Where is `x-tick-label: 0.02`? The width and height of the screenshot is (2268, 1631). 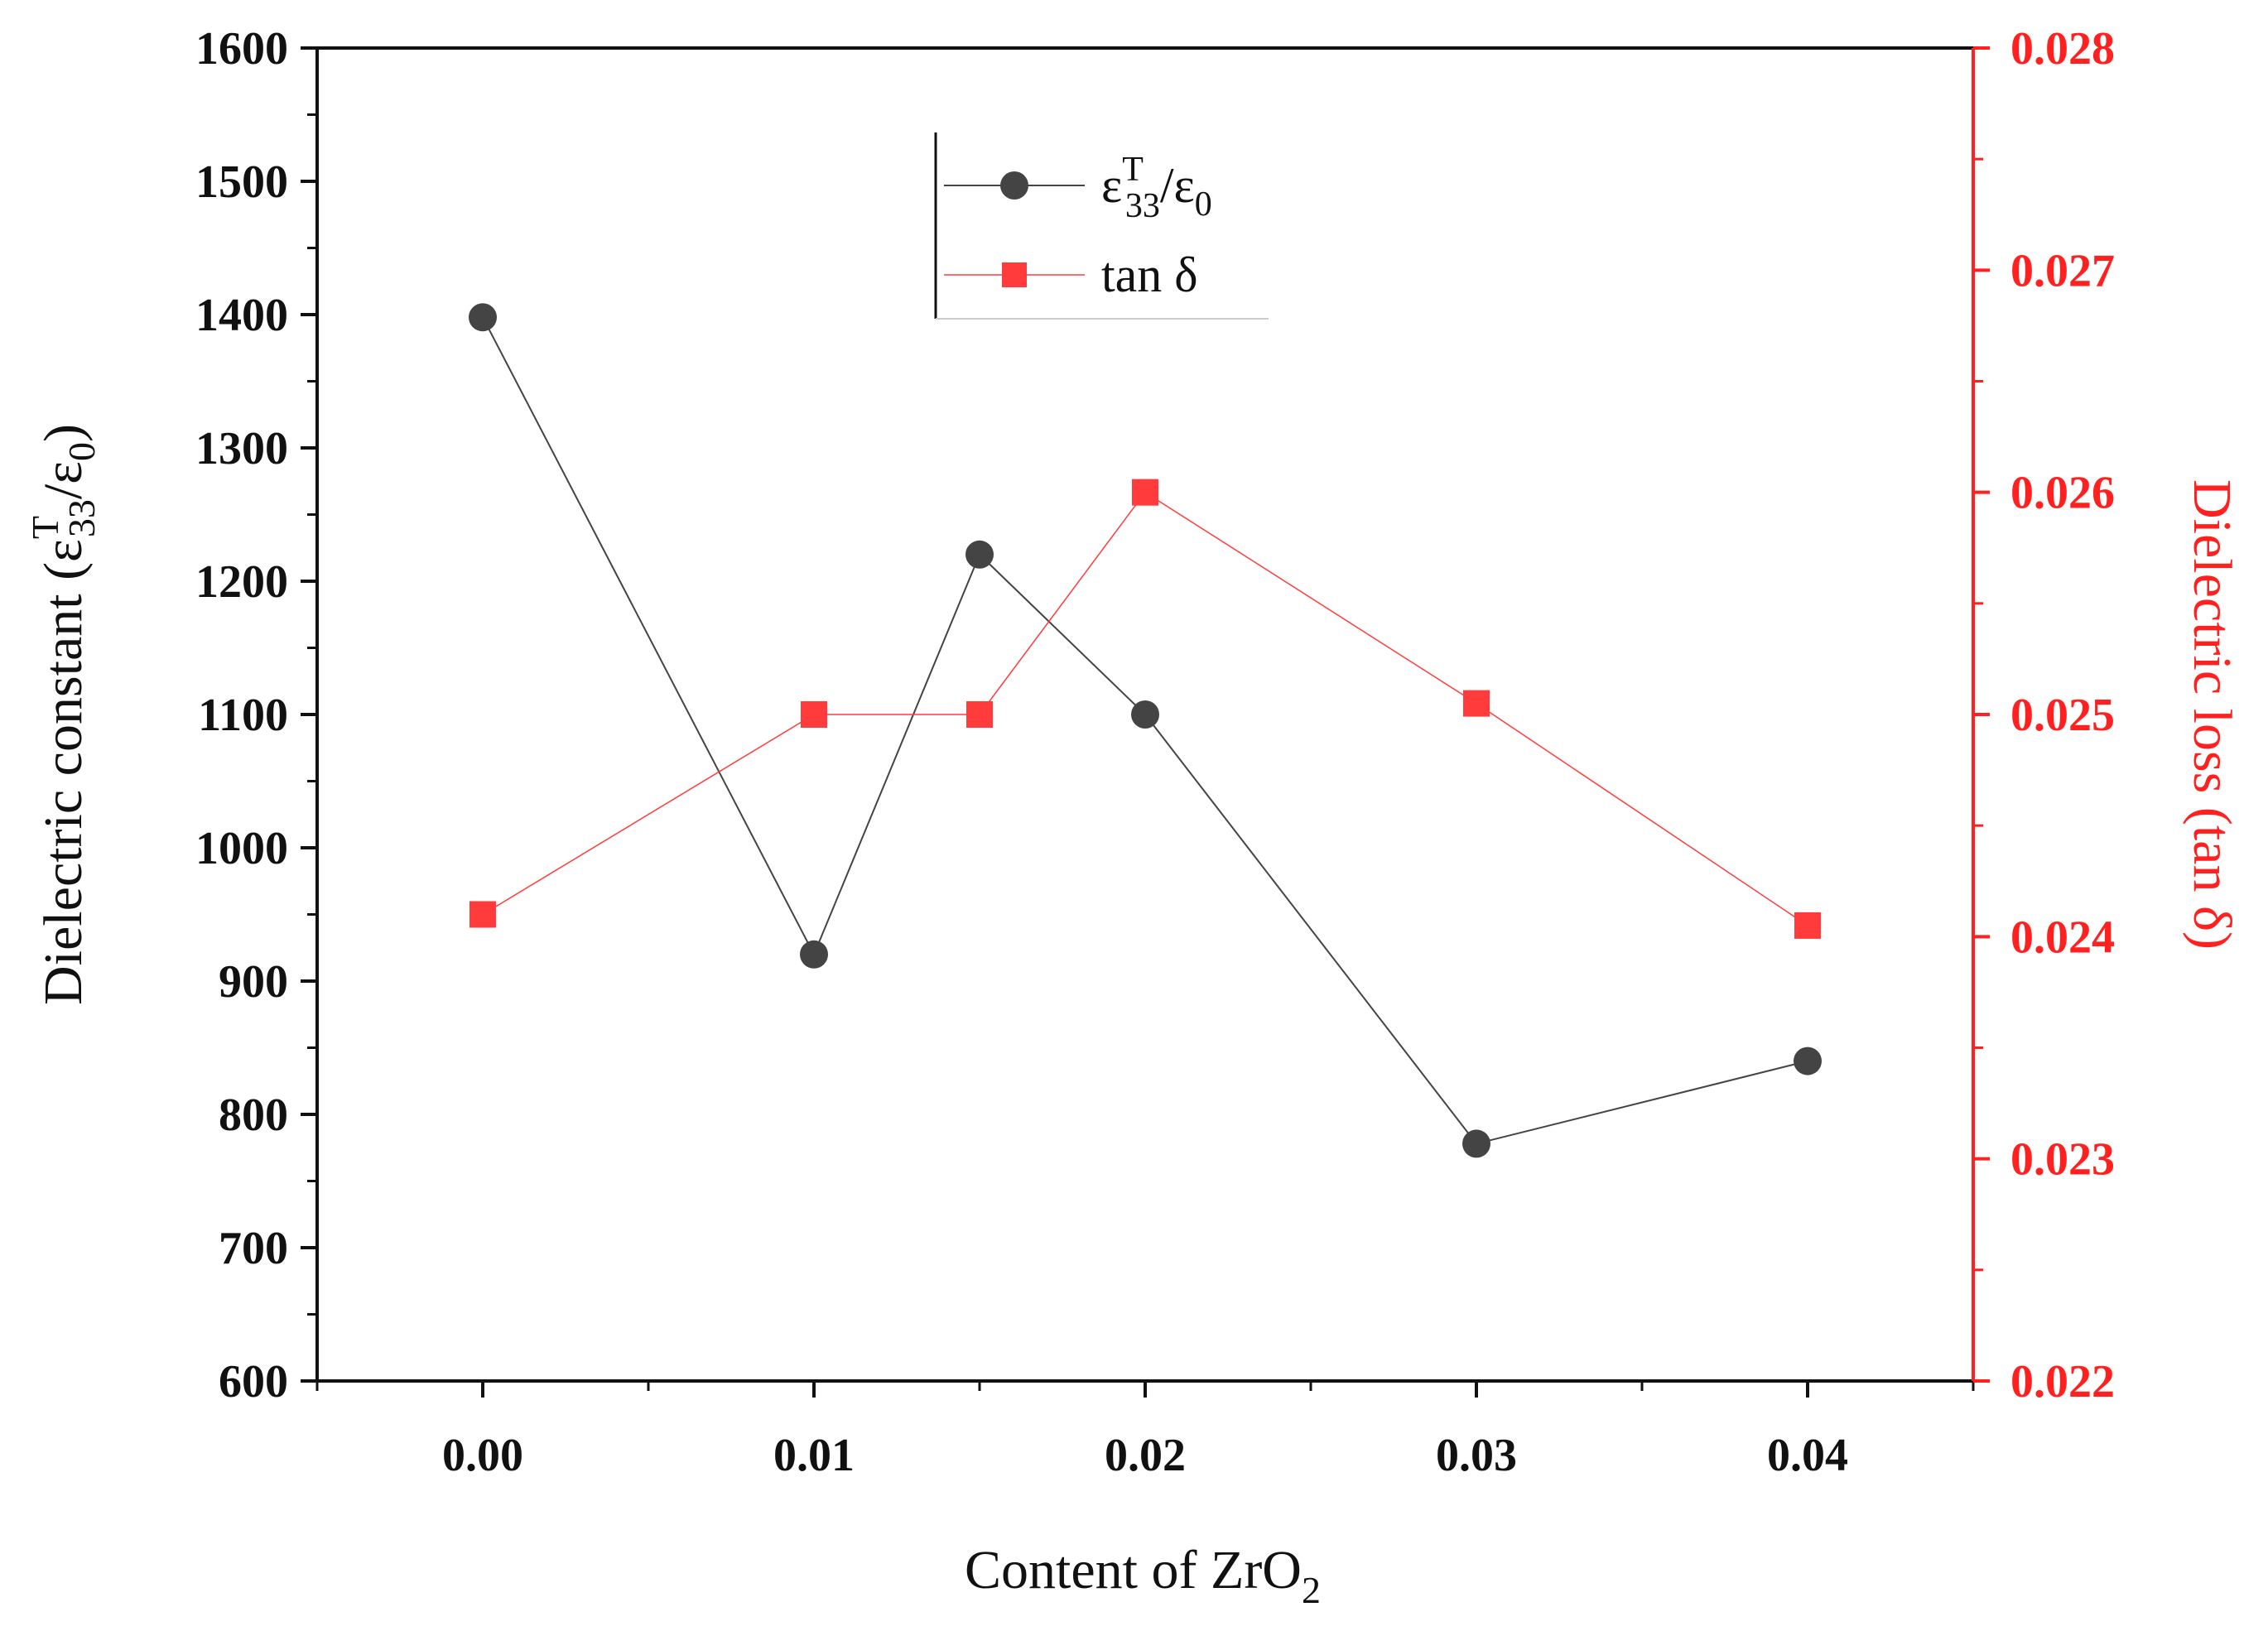 x-tick-label: 0.02 is located at coordinates (1145, 1455).